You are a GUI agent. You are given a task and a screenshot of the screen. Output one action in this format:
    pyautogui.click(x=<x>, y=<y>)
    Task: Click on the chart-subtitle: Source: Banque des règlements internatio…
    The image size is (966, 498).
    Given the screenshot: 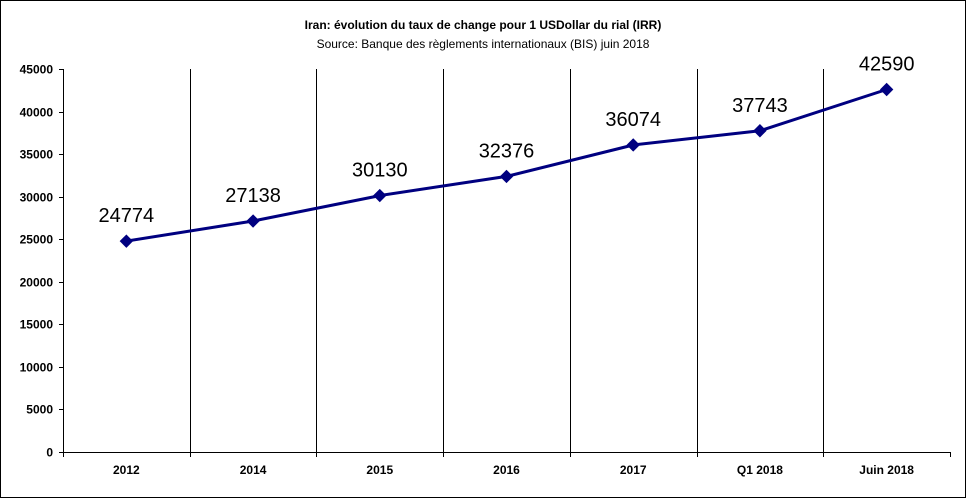 What is the action you would take?
    pyautogui.click(x=483, y=44)
    